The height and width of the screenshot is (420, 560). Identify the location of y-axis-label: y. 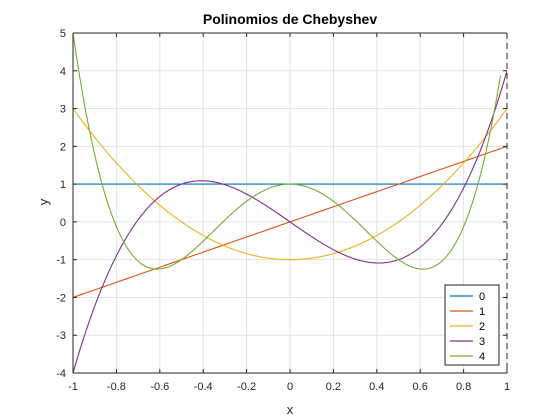
(43, 201).